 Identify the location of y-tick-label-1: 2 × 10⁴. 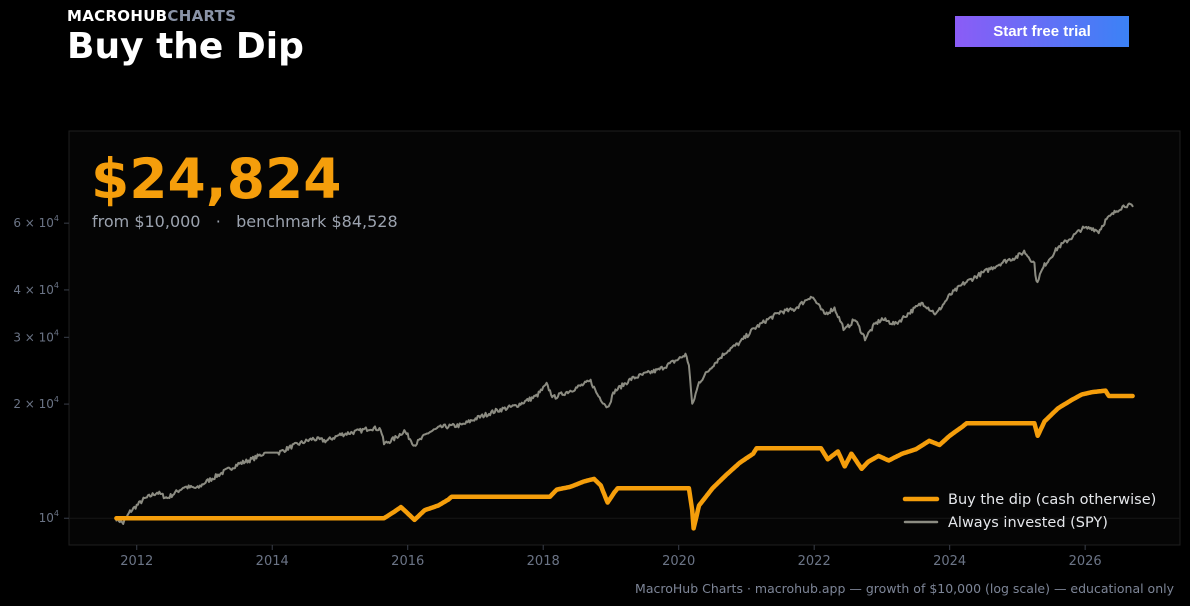
(36, 403).